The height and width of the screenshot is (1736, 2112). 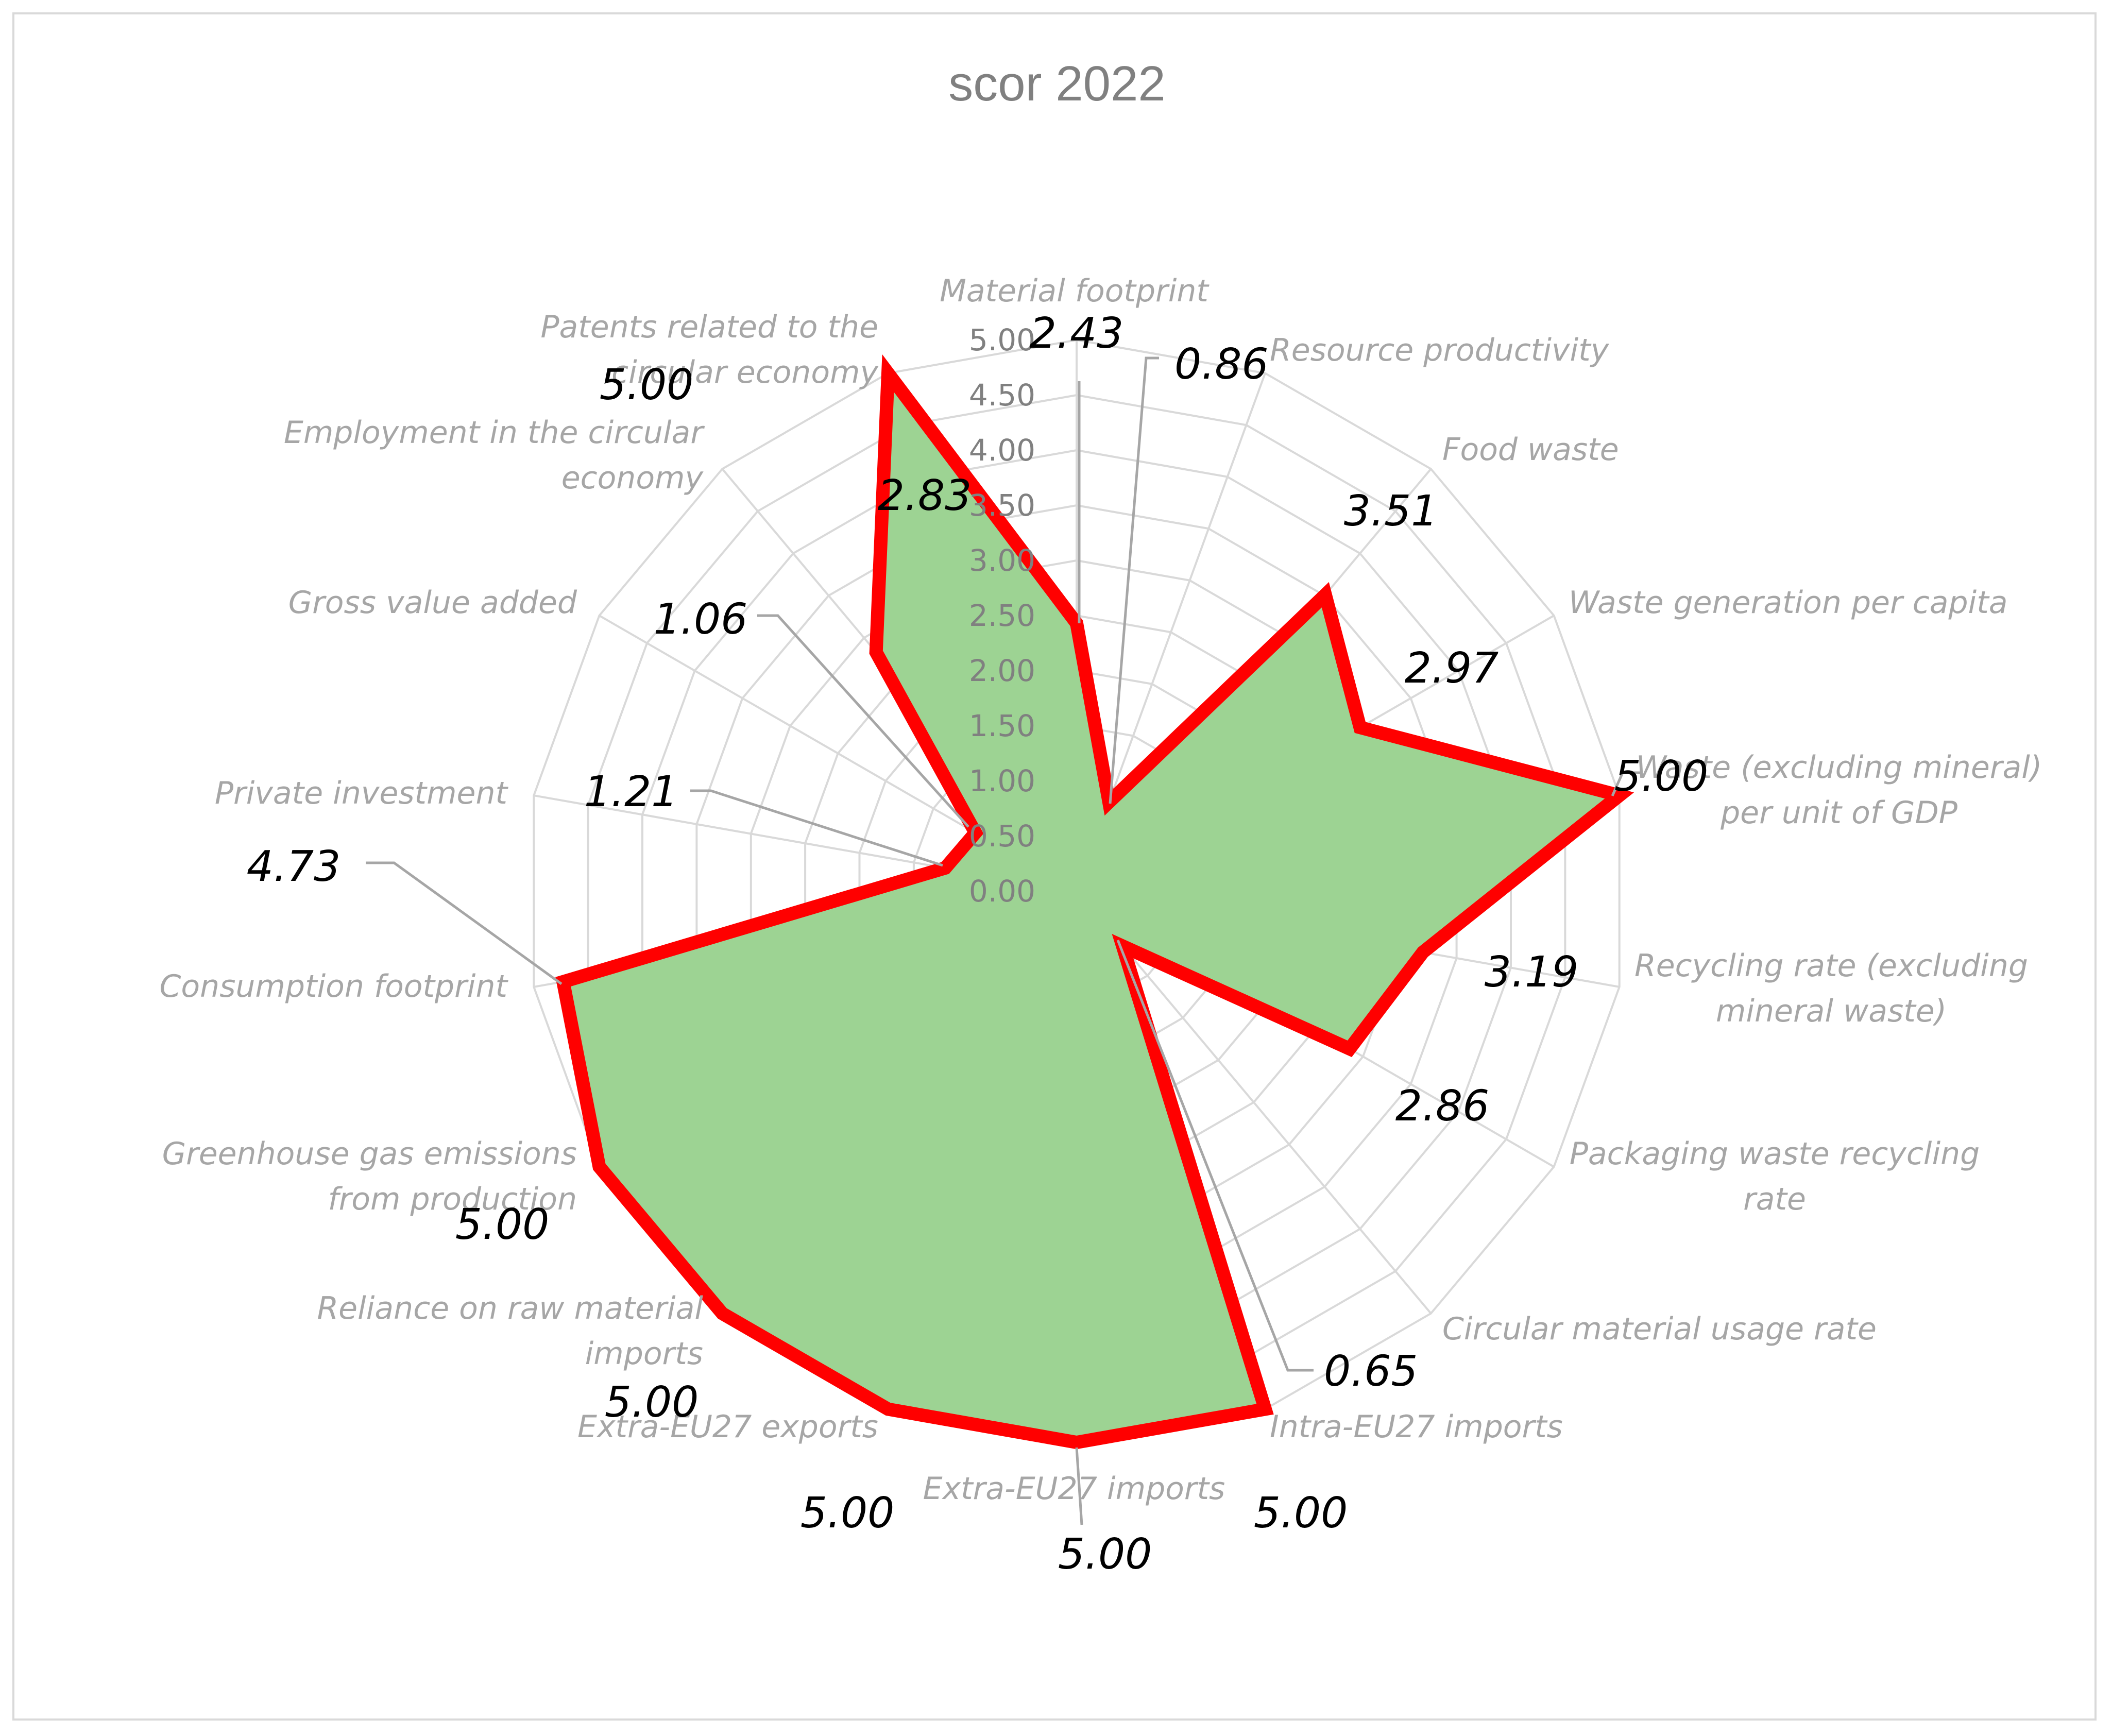 I want to click on data-label-1: 0.86, so click(x=1221, y=364).